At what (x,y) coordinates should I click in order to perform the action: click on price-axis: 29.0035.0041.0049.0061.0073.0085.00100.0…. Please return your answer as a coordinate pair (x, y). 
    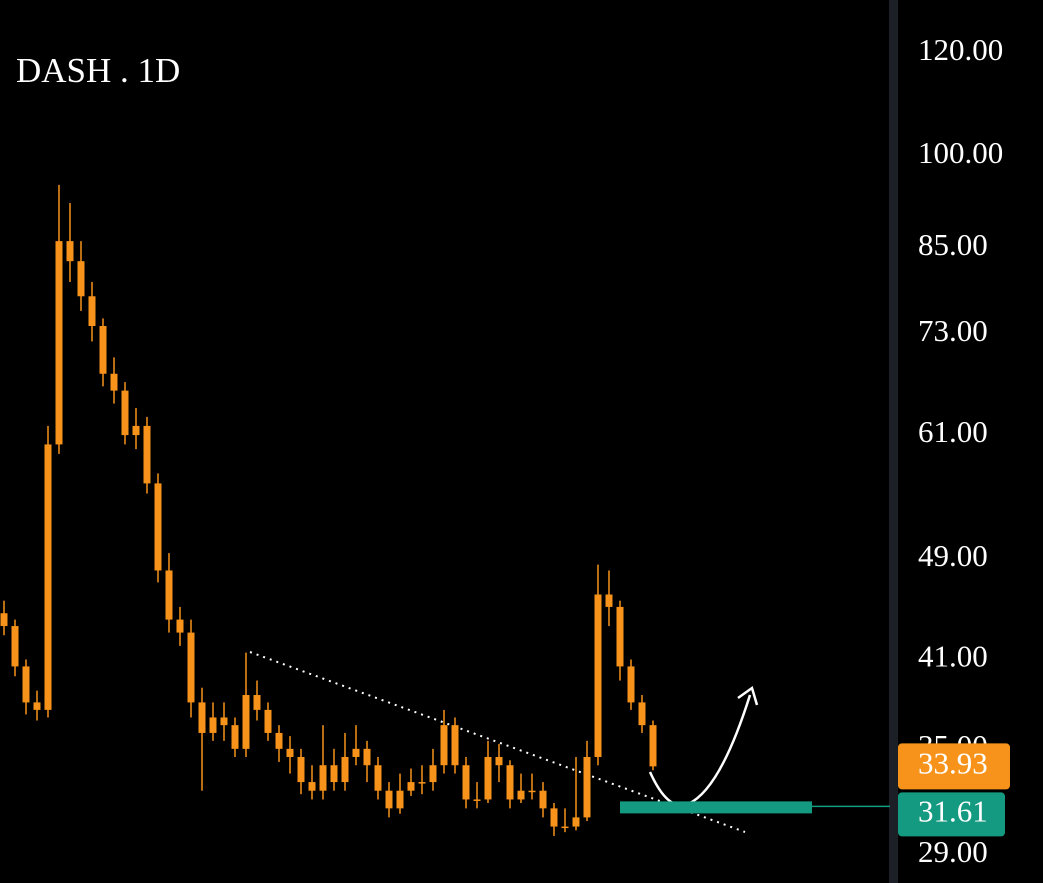
    Looking at the image, I should click on (960, 450).